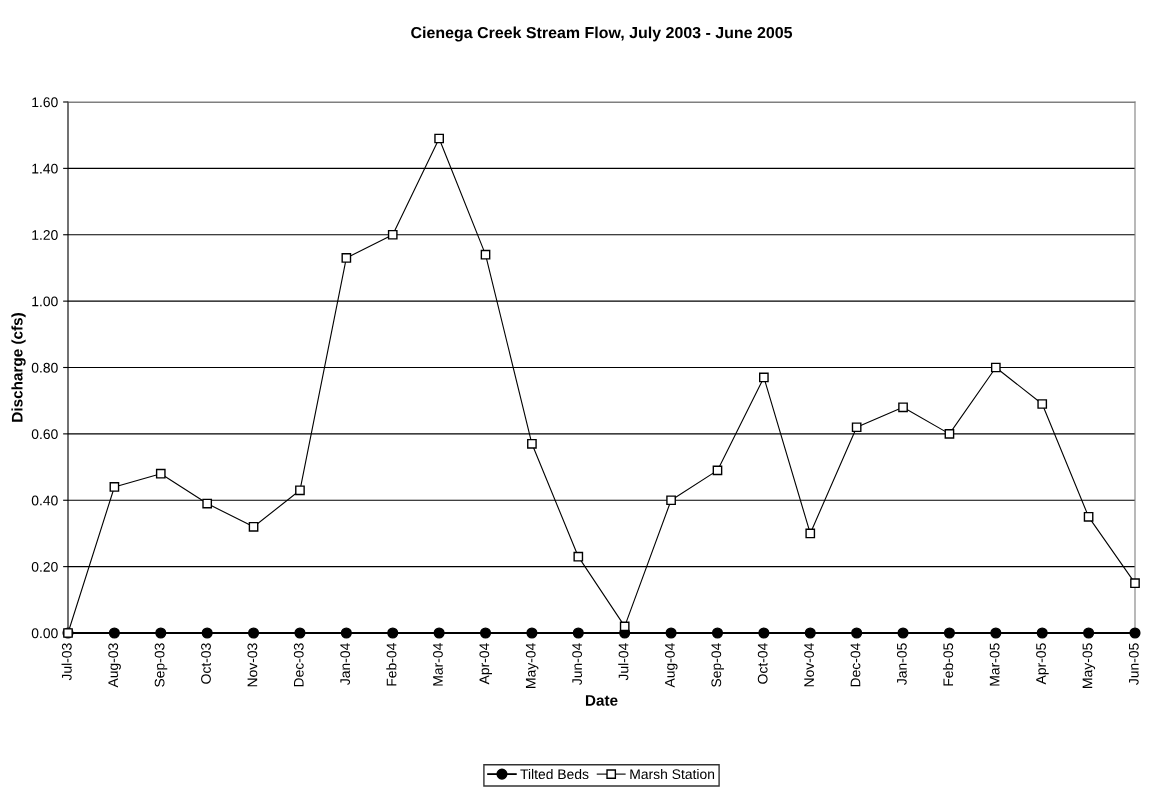 The image size is (1151, 788). I want to click on y-axis-title: Discharge (cfs), so click(18, 367).